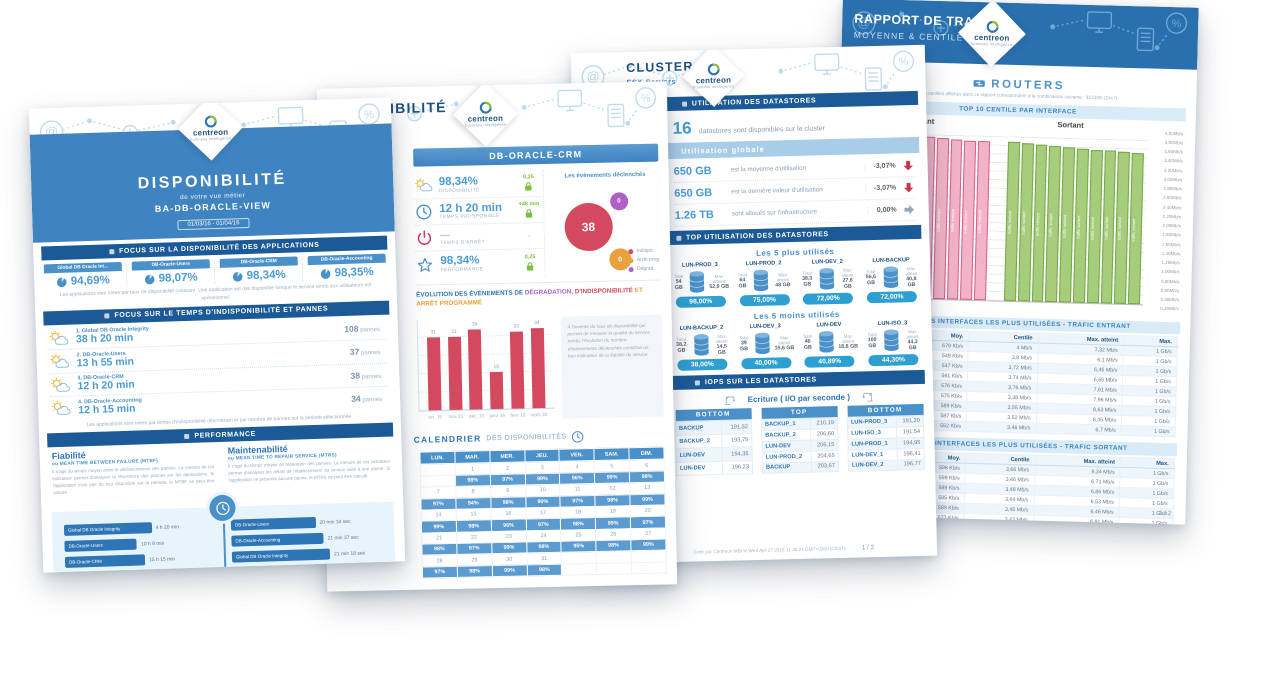 This screenshot has height=687, width=1278. Describe the element at coordinates (868, 548) in the screenshot. I see `page-number: 1 / 2` at that location.